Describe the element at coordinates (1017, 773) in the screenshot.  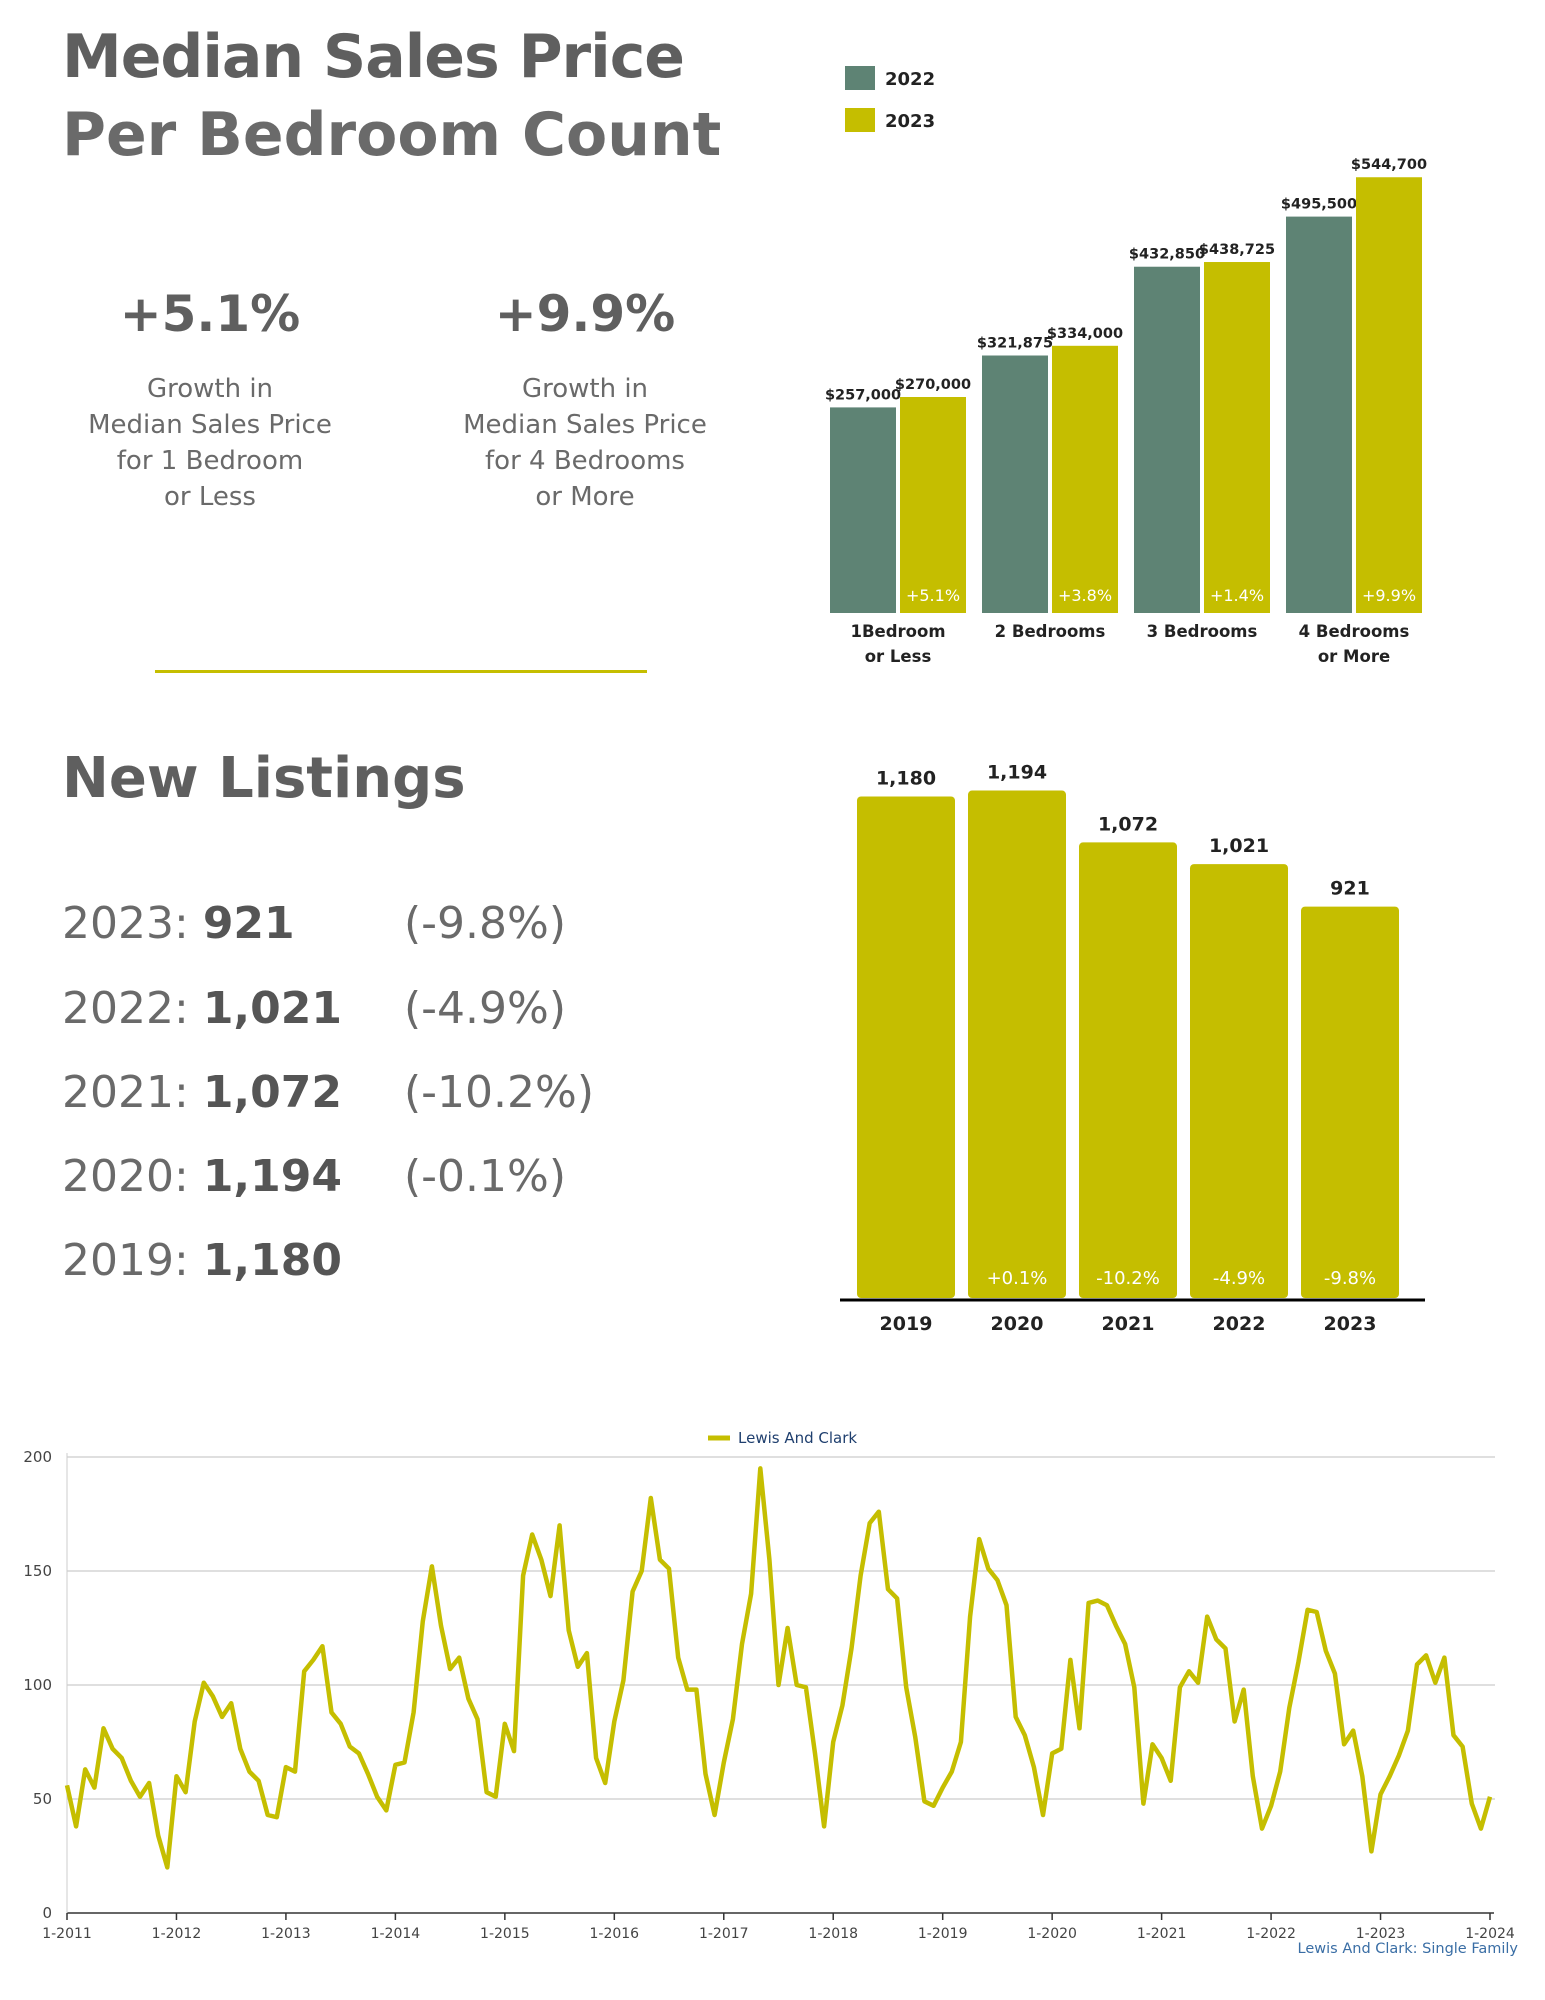
I see `listing-bar-value: 1,194` at that location.